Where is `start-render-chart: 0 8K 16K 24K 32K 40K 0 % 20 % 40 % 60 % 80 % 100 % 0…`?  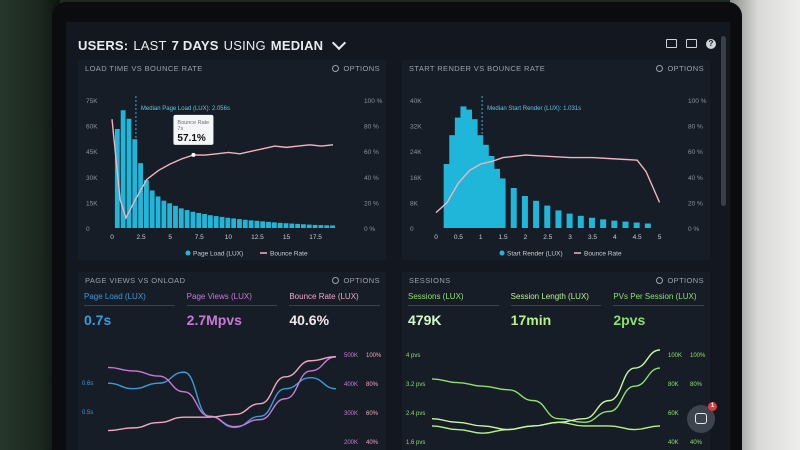 start-render-chart: 0 8K 16K 24K 32K 40K 0 % 20 % 40 % 60 % 80 % 100 % 0… is located at coordinates (558, 177).